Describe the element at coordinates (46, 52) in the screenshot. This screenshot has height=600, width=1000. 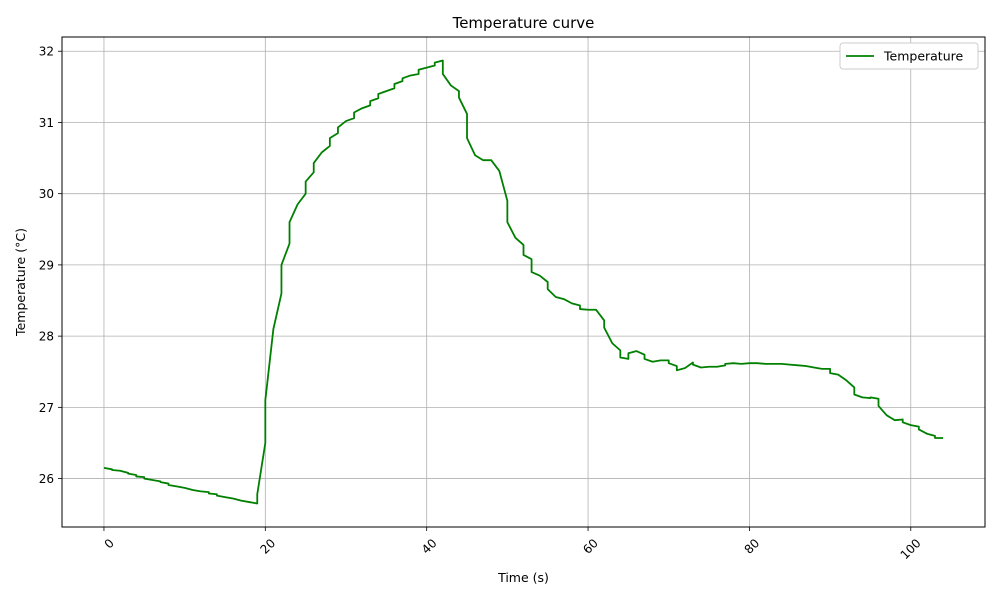
I see `y-tick-label: 32` at that location.